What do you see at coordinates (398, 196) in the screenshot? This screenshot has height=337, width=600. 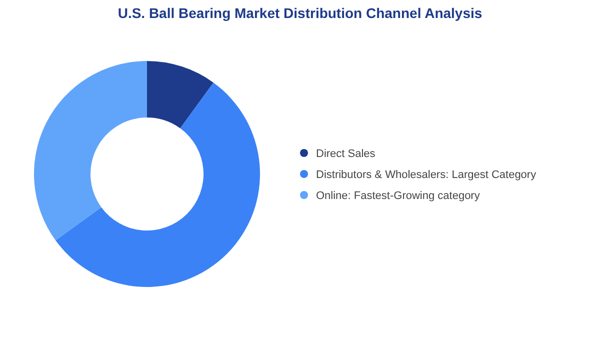 I see `legend-label: Online: Fastest-Growing category` at bounding box center [398, 196].